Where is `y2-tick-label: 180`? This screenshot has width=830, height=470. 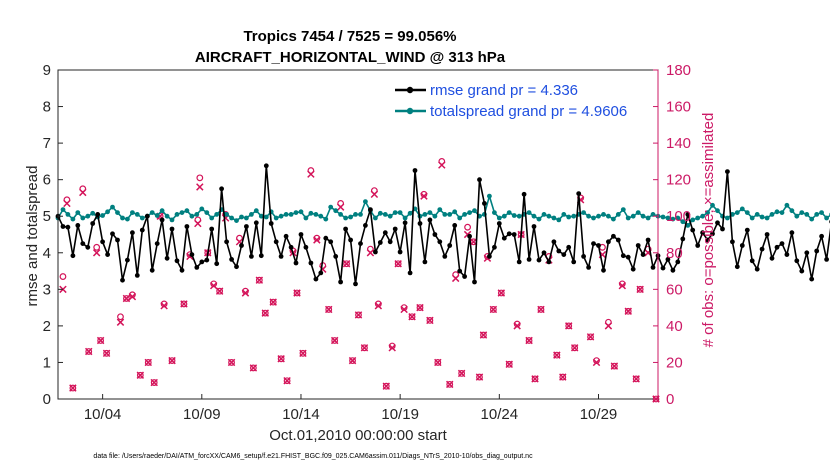
y2-tick-label: 180 is located at coordinates (678, 70).